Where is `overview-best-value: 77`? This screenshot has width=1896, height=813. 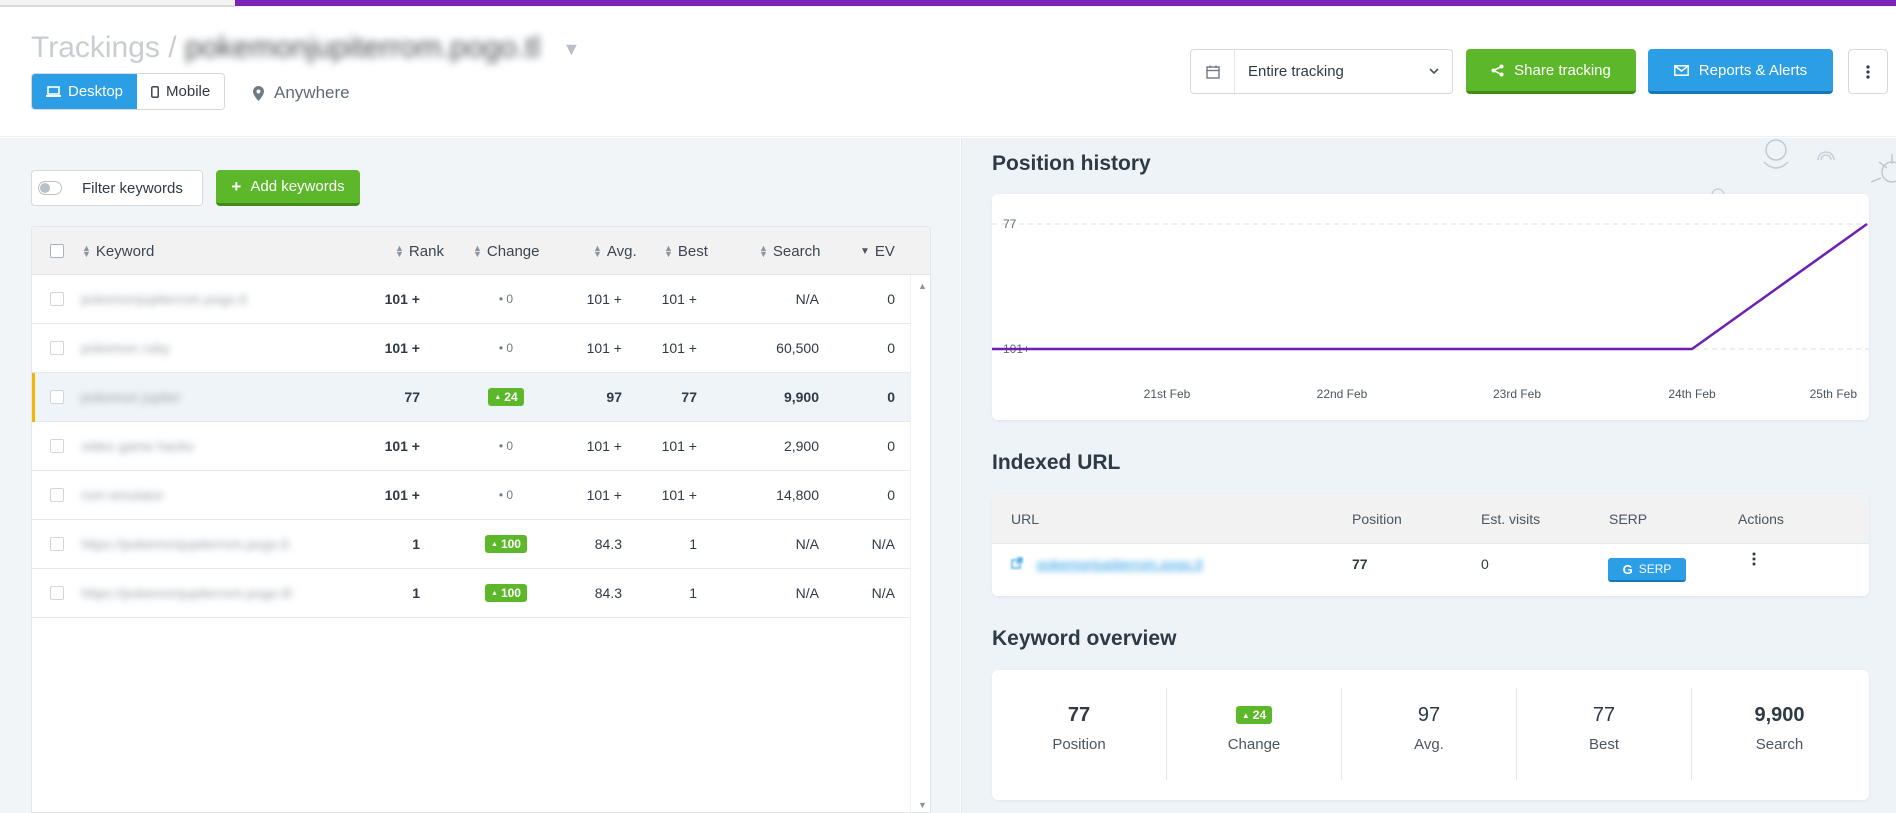 overview-best-value: 77 is located at coordinates (1604, 714).